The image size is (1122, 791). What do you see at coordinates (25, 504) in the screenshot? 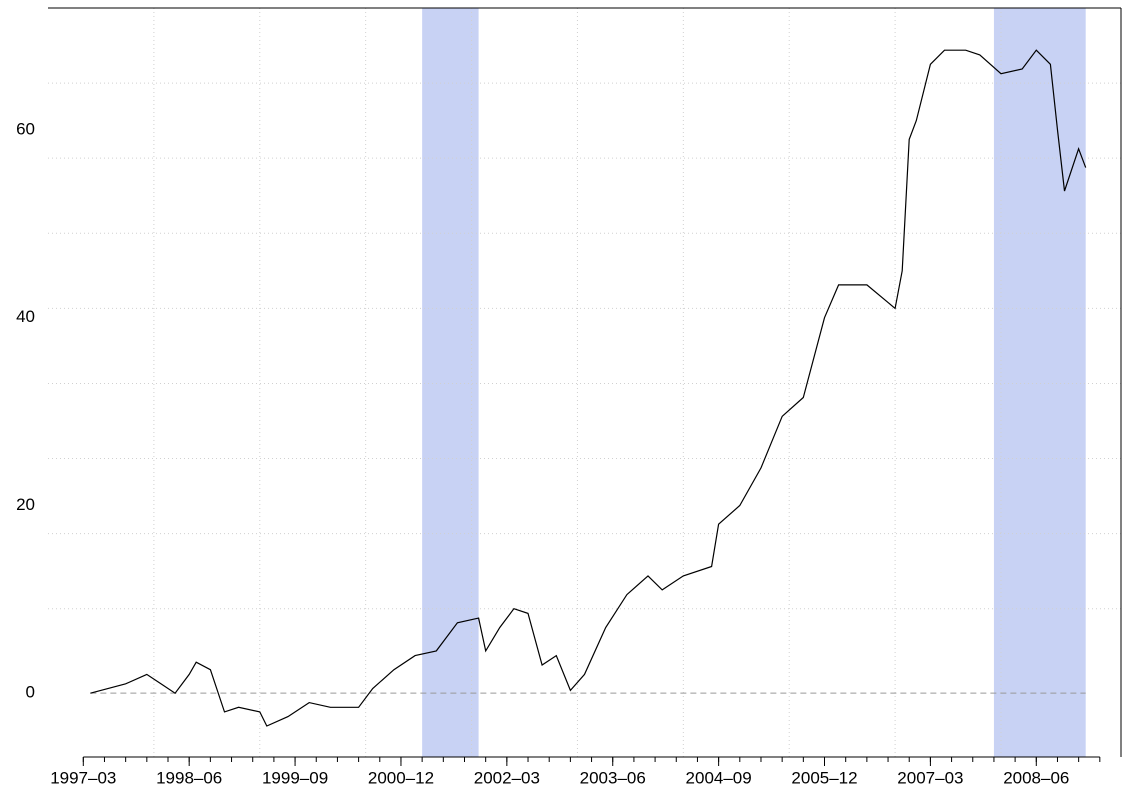
I see `y-tick-label: 20` at bounding box center [25, 504].